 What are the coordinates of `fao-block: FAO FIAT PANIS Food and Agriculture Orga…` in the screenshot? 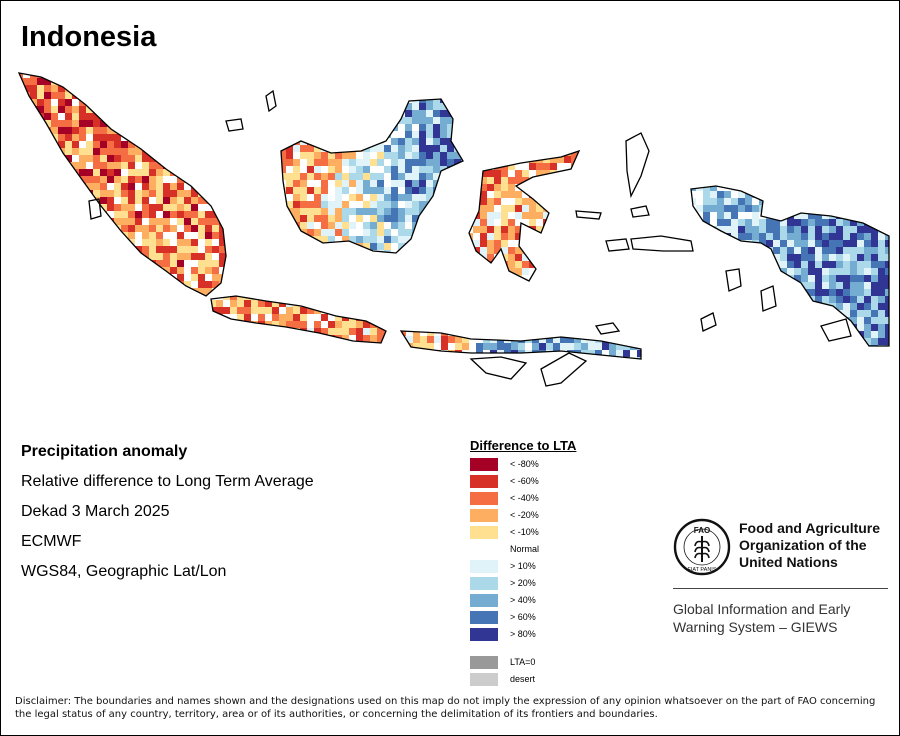 It's located at (784, 583).